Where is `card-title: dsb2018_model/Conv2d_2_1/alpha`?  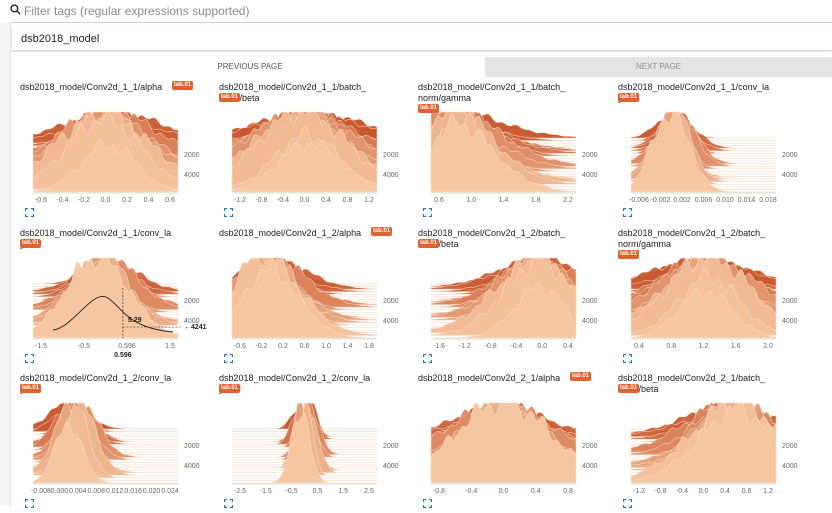
card-title: dsb2018_model/Conv2d_2_1/alpha is located at coordinates (489, 378).